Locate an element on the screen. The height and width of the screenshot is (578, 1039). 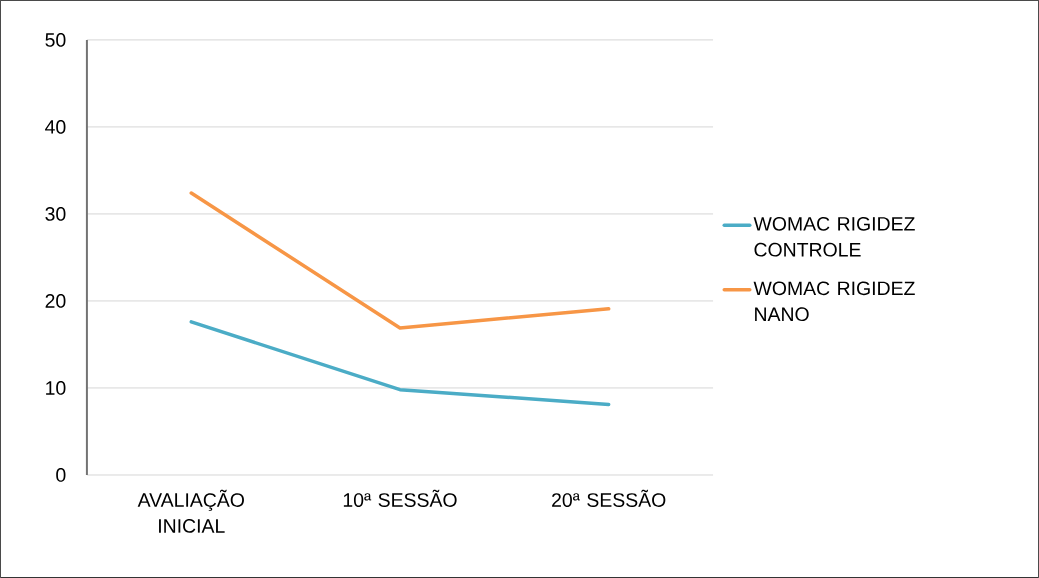
y-tick-label: 30 is located at coordinates (55, 214).